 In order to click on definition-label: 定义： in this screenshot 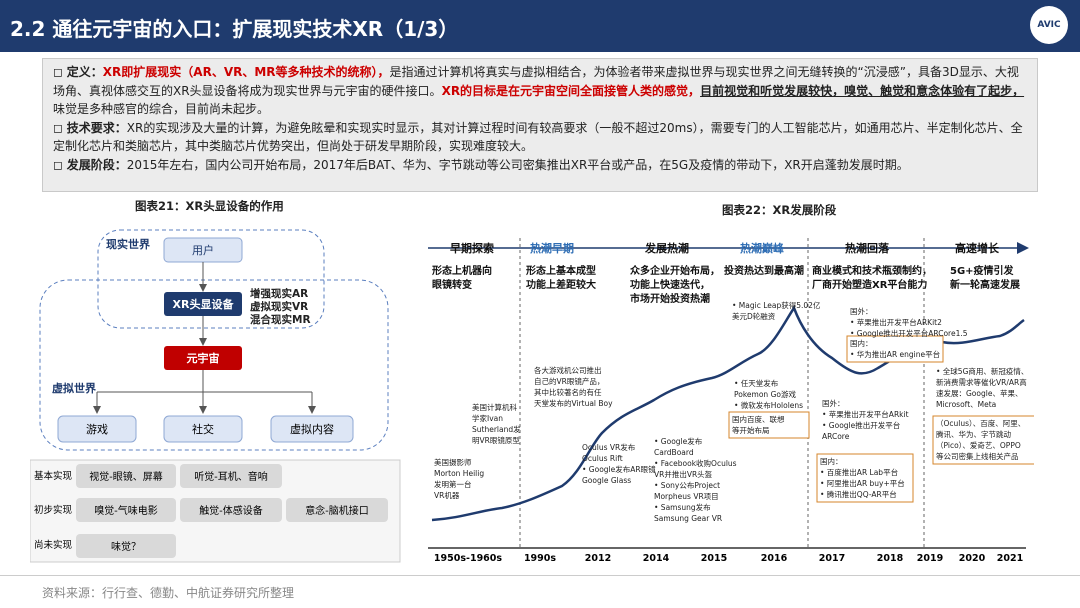, I will do `click(84, 72)`.